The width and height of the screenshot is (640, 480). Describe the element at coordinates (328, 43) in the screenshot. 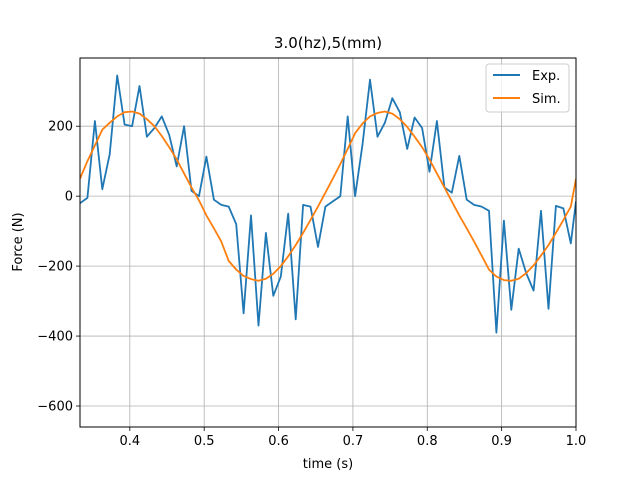

I see `chart-title: 3.0(hz),5(mm)` at that location.